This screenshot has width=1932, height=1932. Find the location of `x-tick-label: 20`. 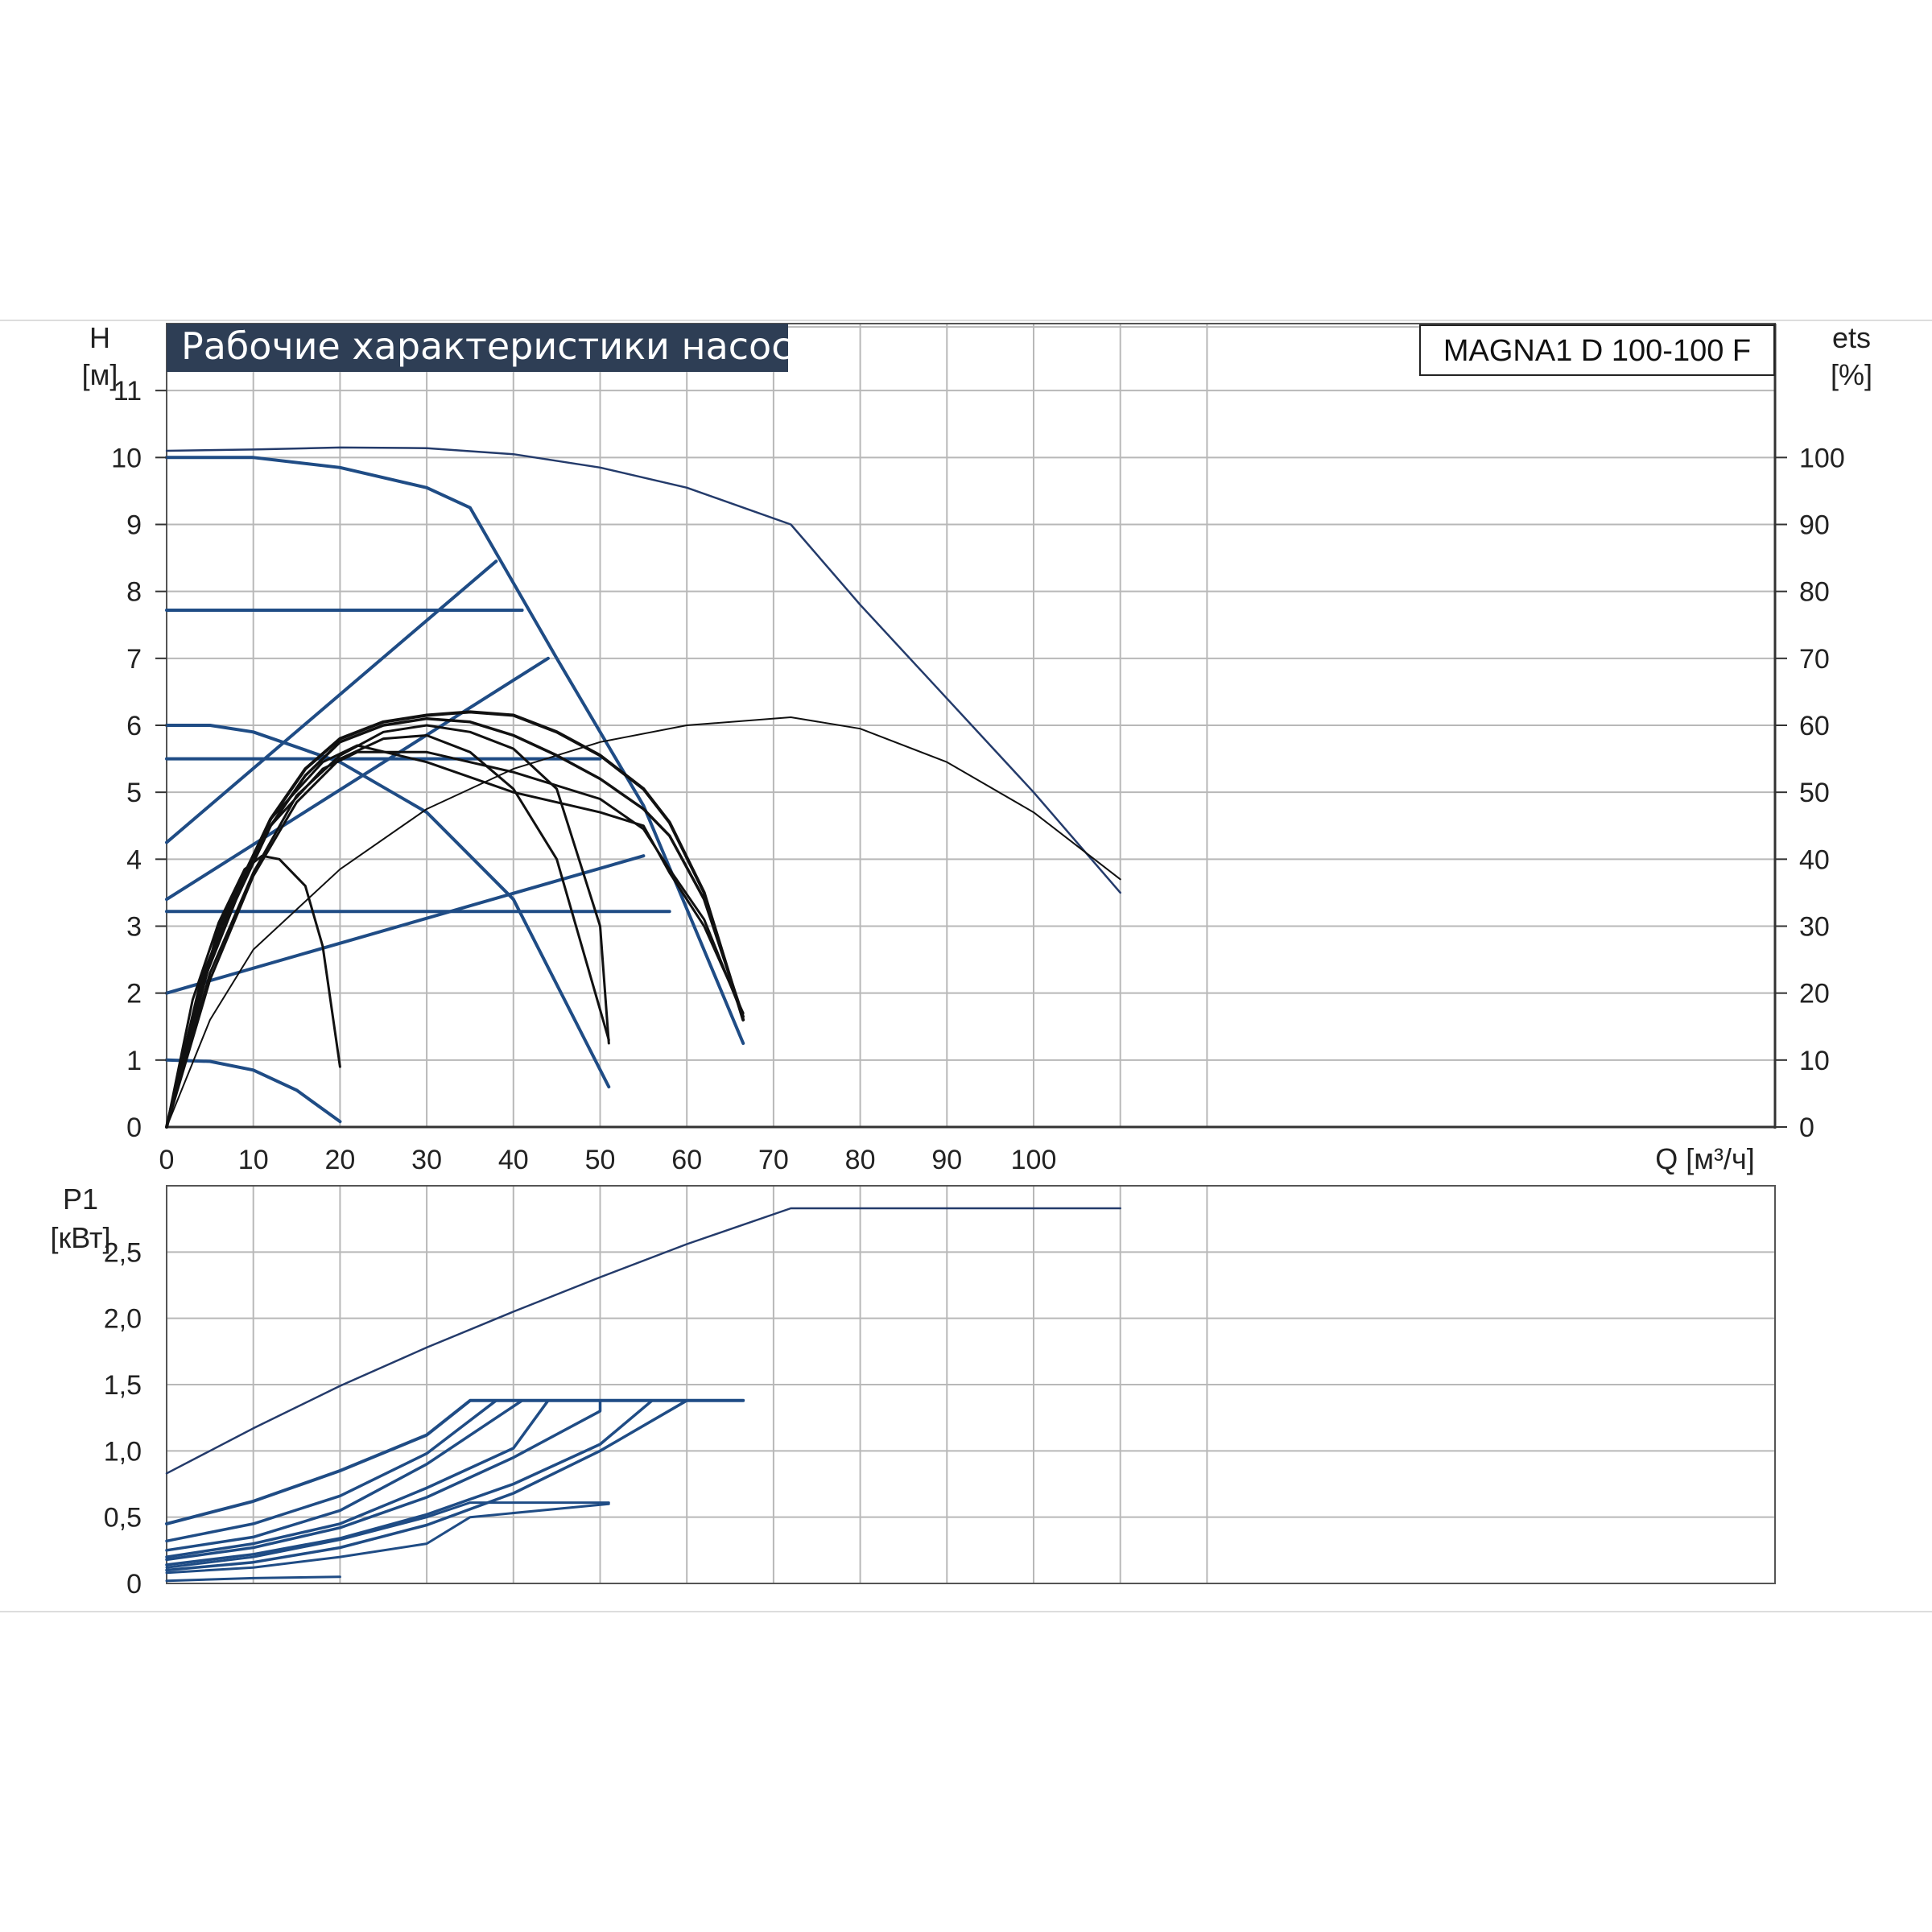

x-tick-label: 20 is located at coordinates (339, 1160).